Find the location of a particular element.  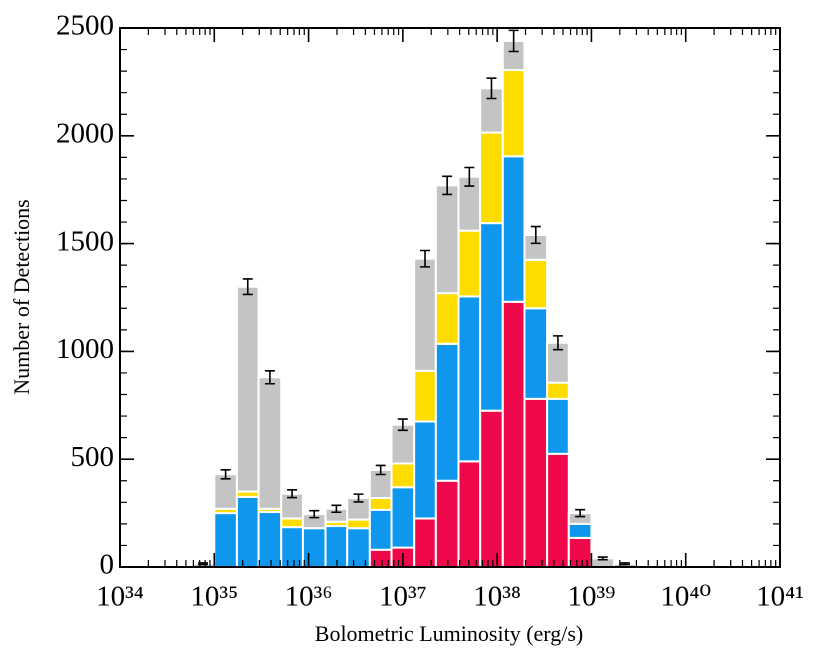

x-tick-label: 10³⁶ is located at coordinates (309, 597).